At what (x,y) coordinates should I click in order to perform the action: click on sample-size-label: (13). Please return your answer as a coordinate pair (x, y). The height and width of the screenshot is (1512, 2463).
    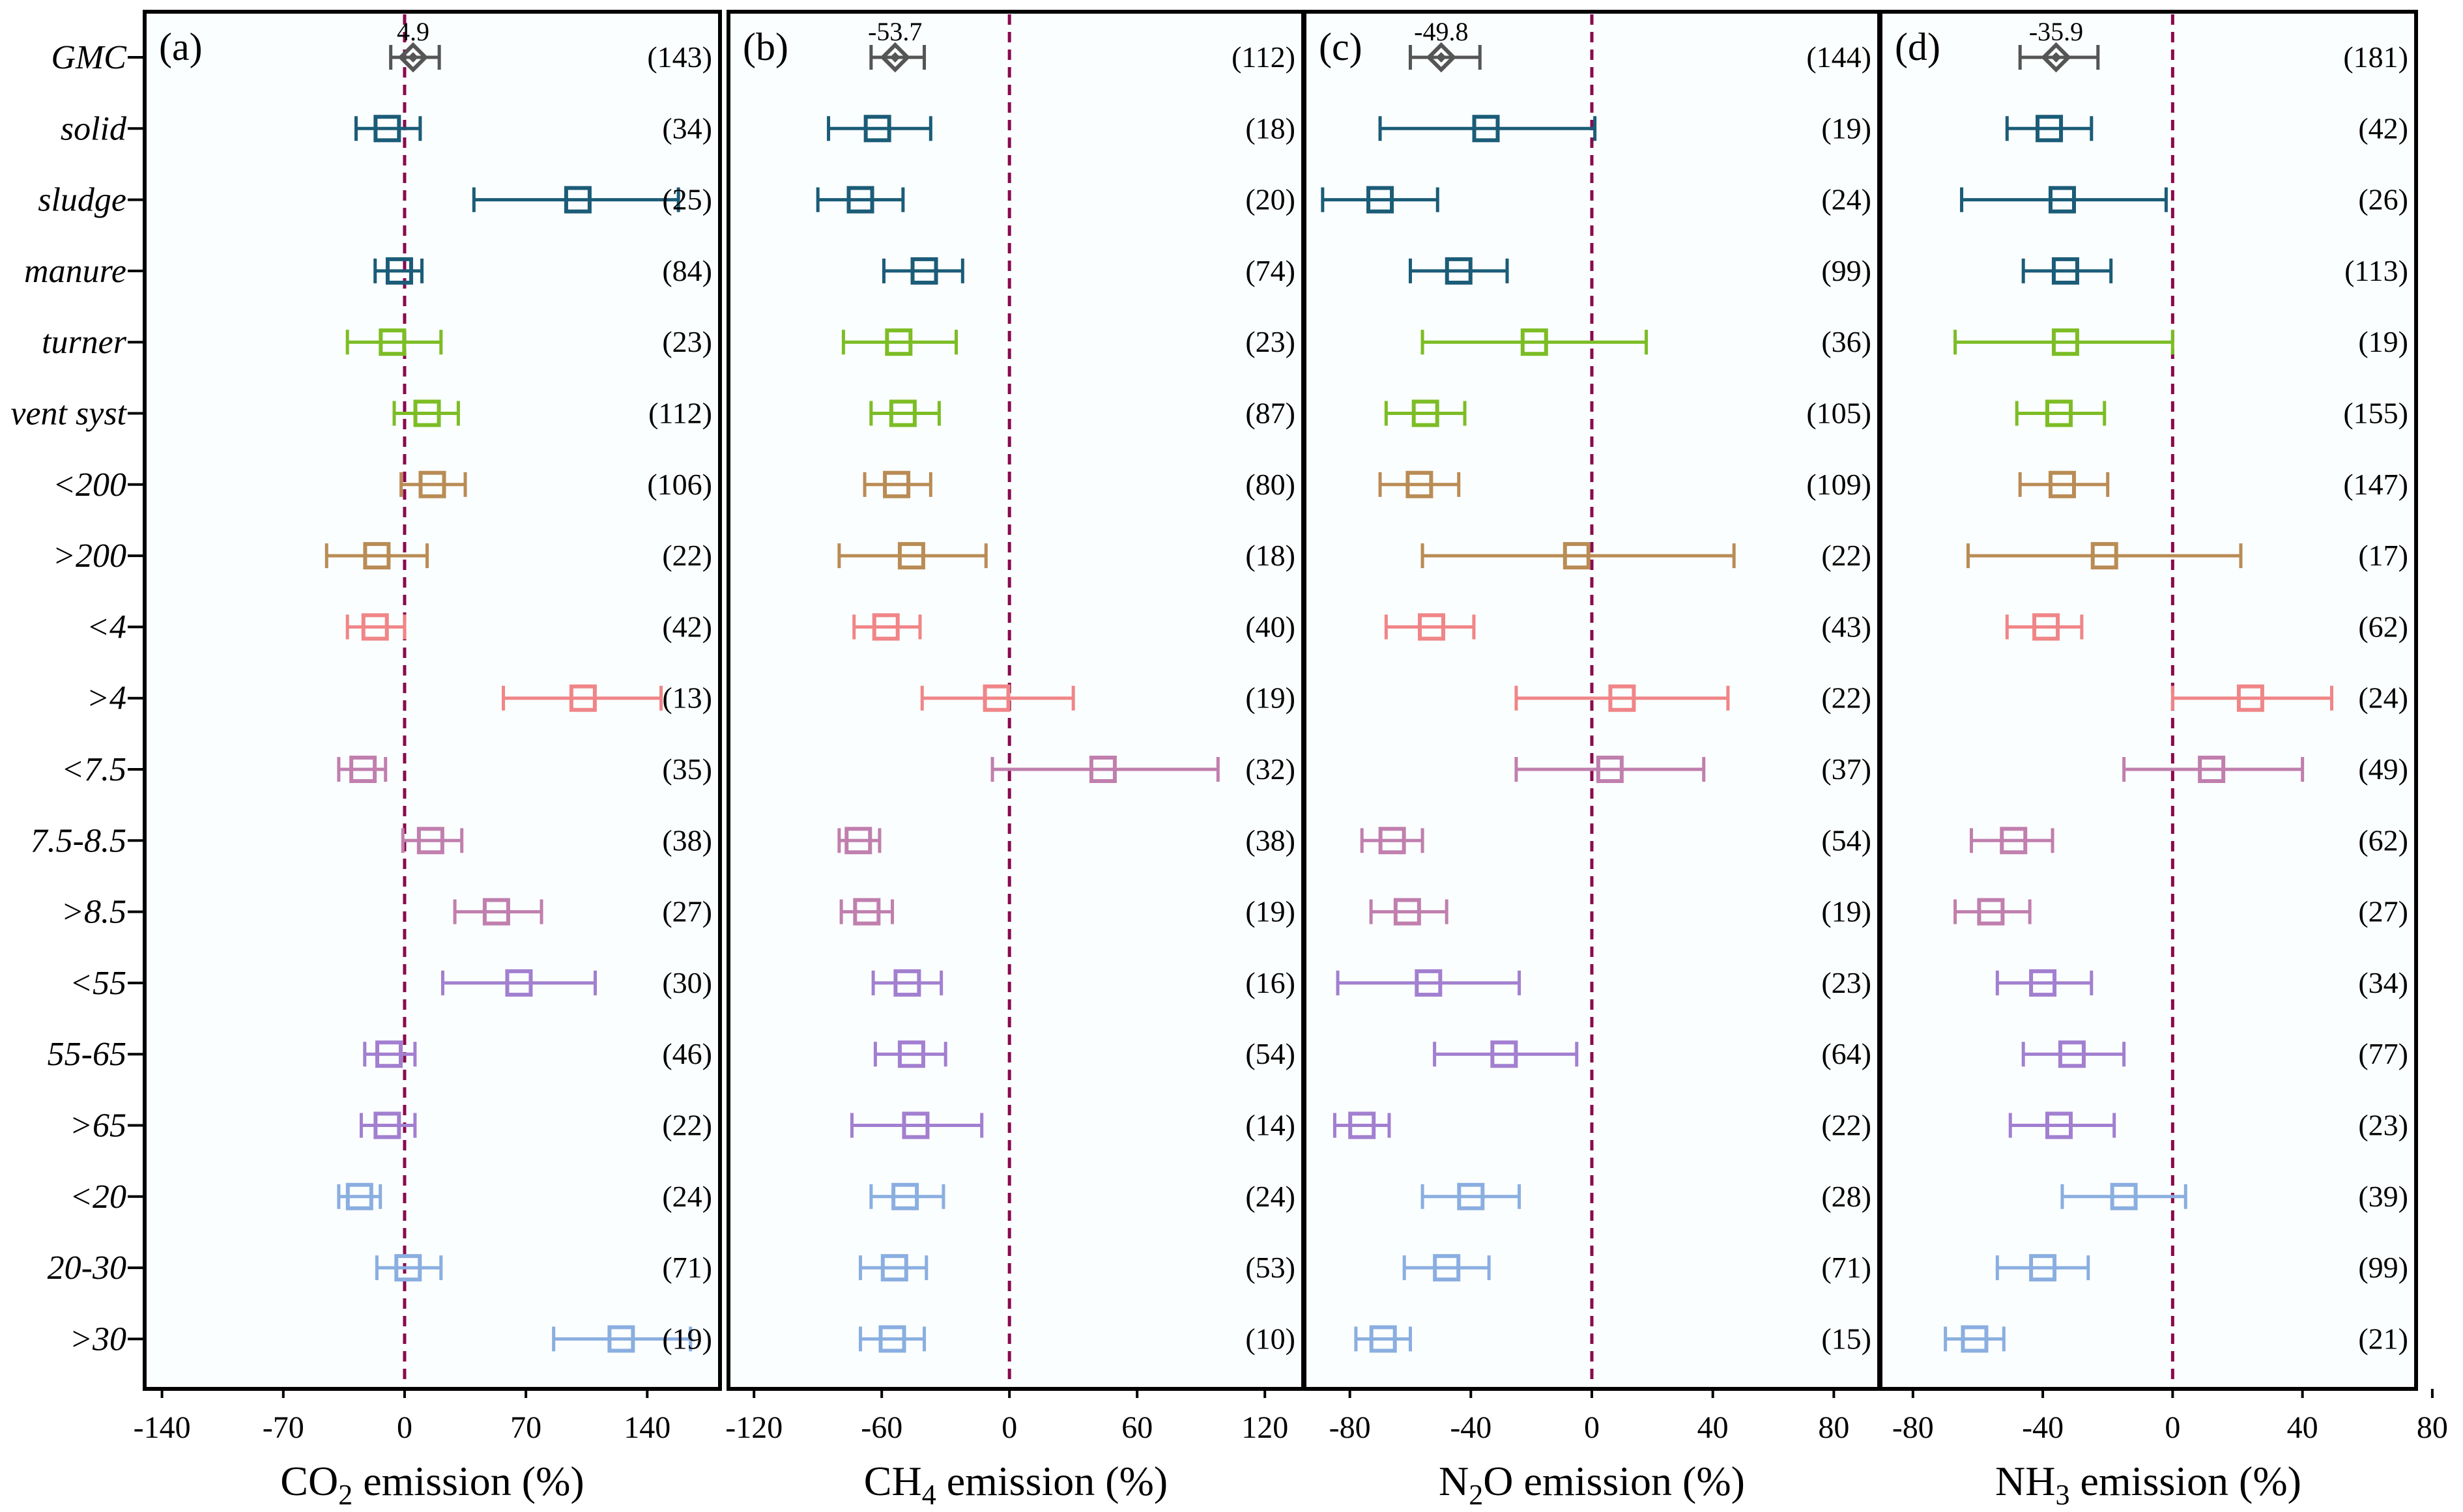
    Looking at the image, I should click on (687, 698).